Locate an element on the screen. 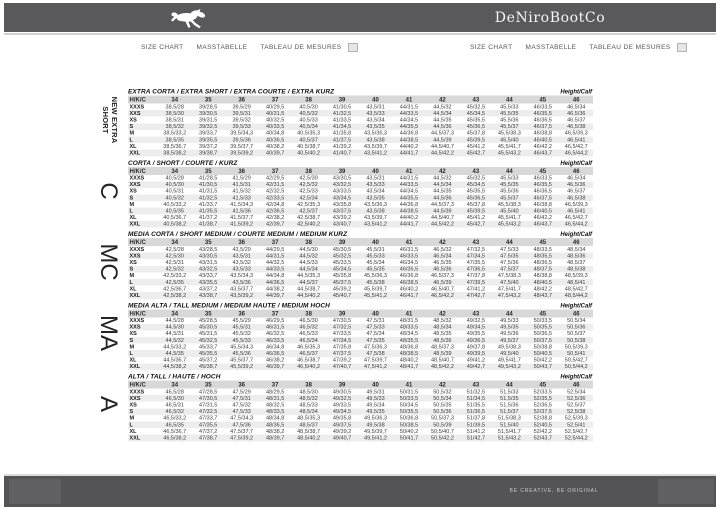 The image size is (720, 509). size-cell: 46/43,7 is located at coordinates (542, 224).